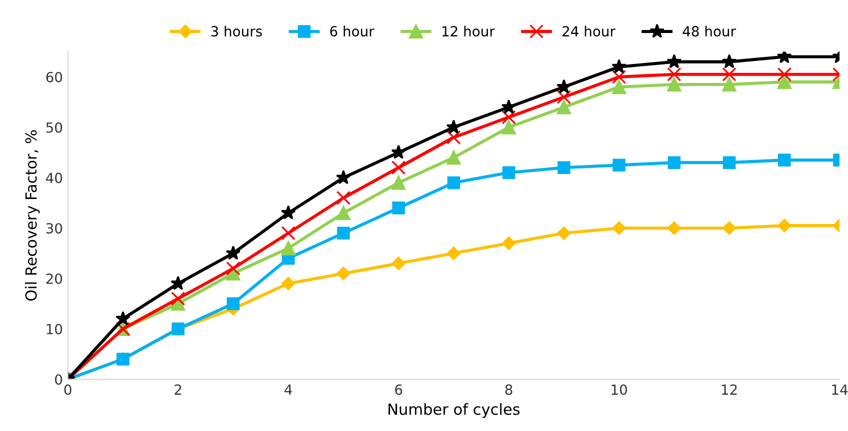 The height and width of the screenshot is (431, 848). What do you see at coordinates (468, 31) in the screenshot?
I see `legend-label: 12 hour` at bounding box center [468, 31].